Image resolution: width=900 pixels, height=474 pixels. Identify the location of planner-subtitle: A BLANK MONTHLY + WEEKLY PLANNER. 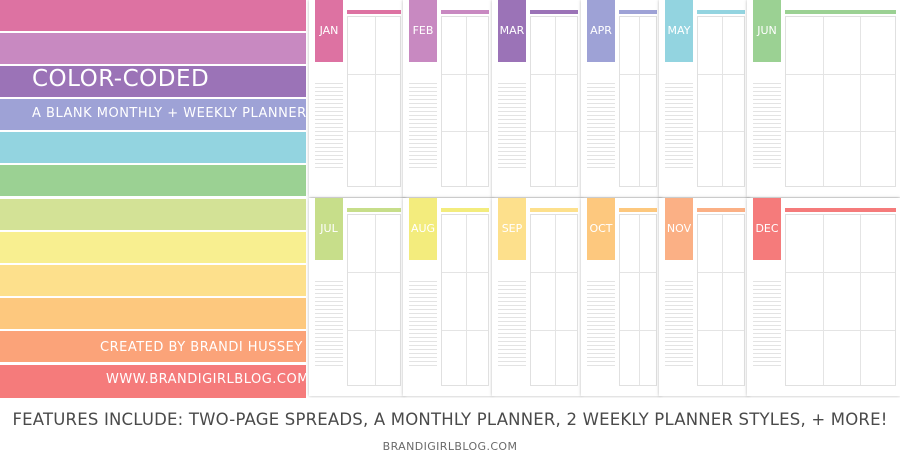
(169, 113).